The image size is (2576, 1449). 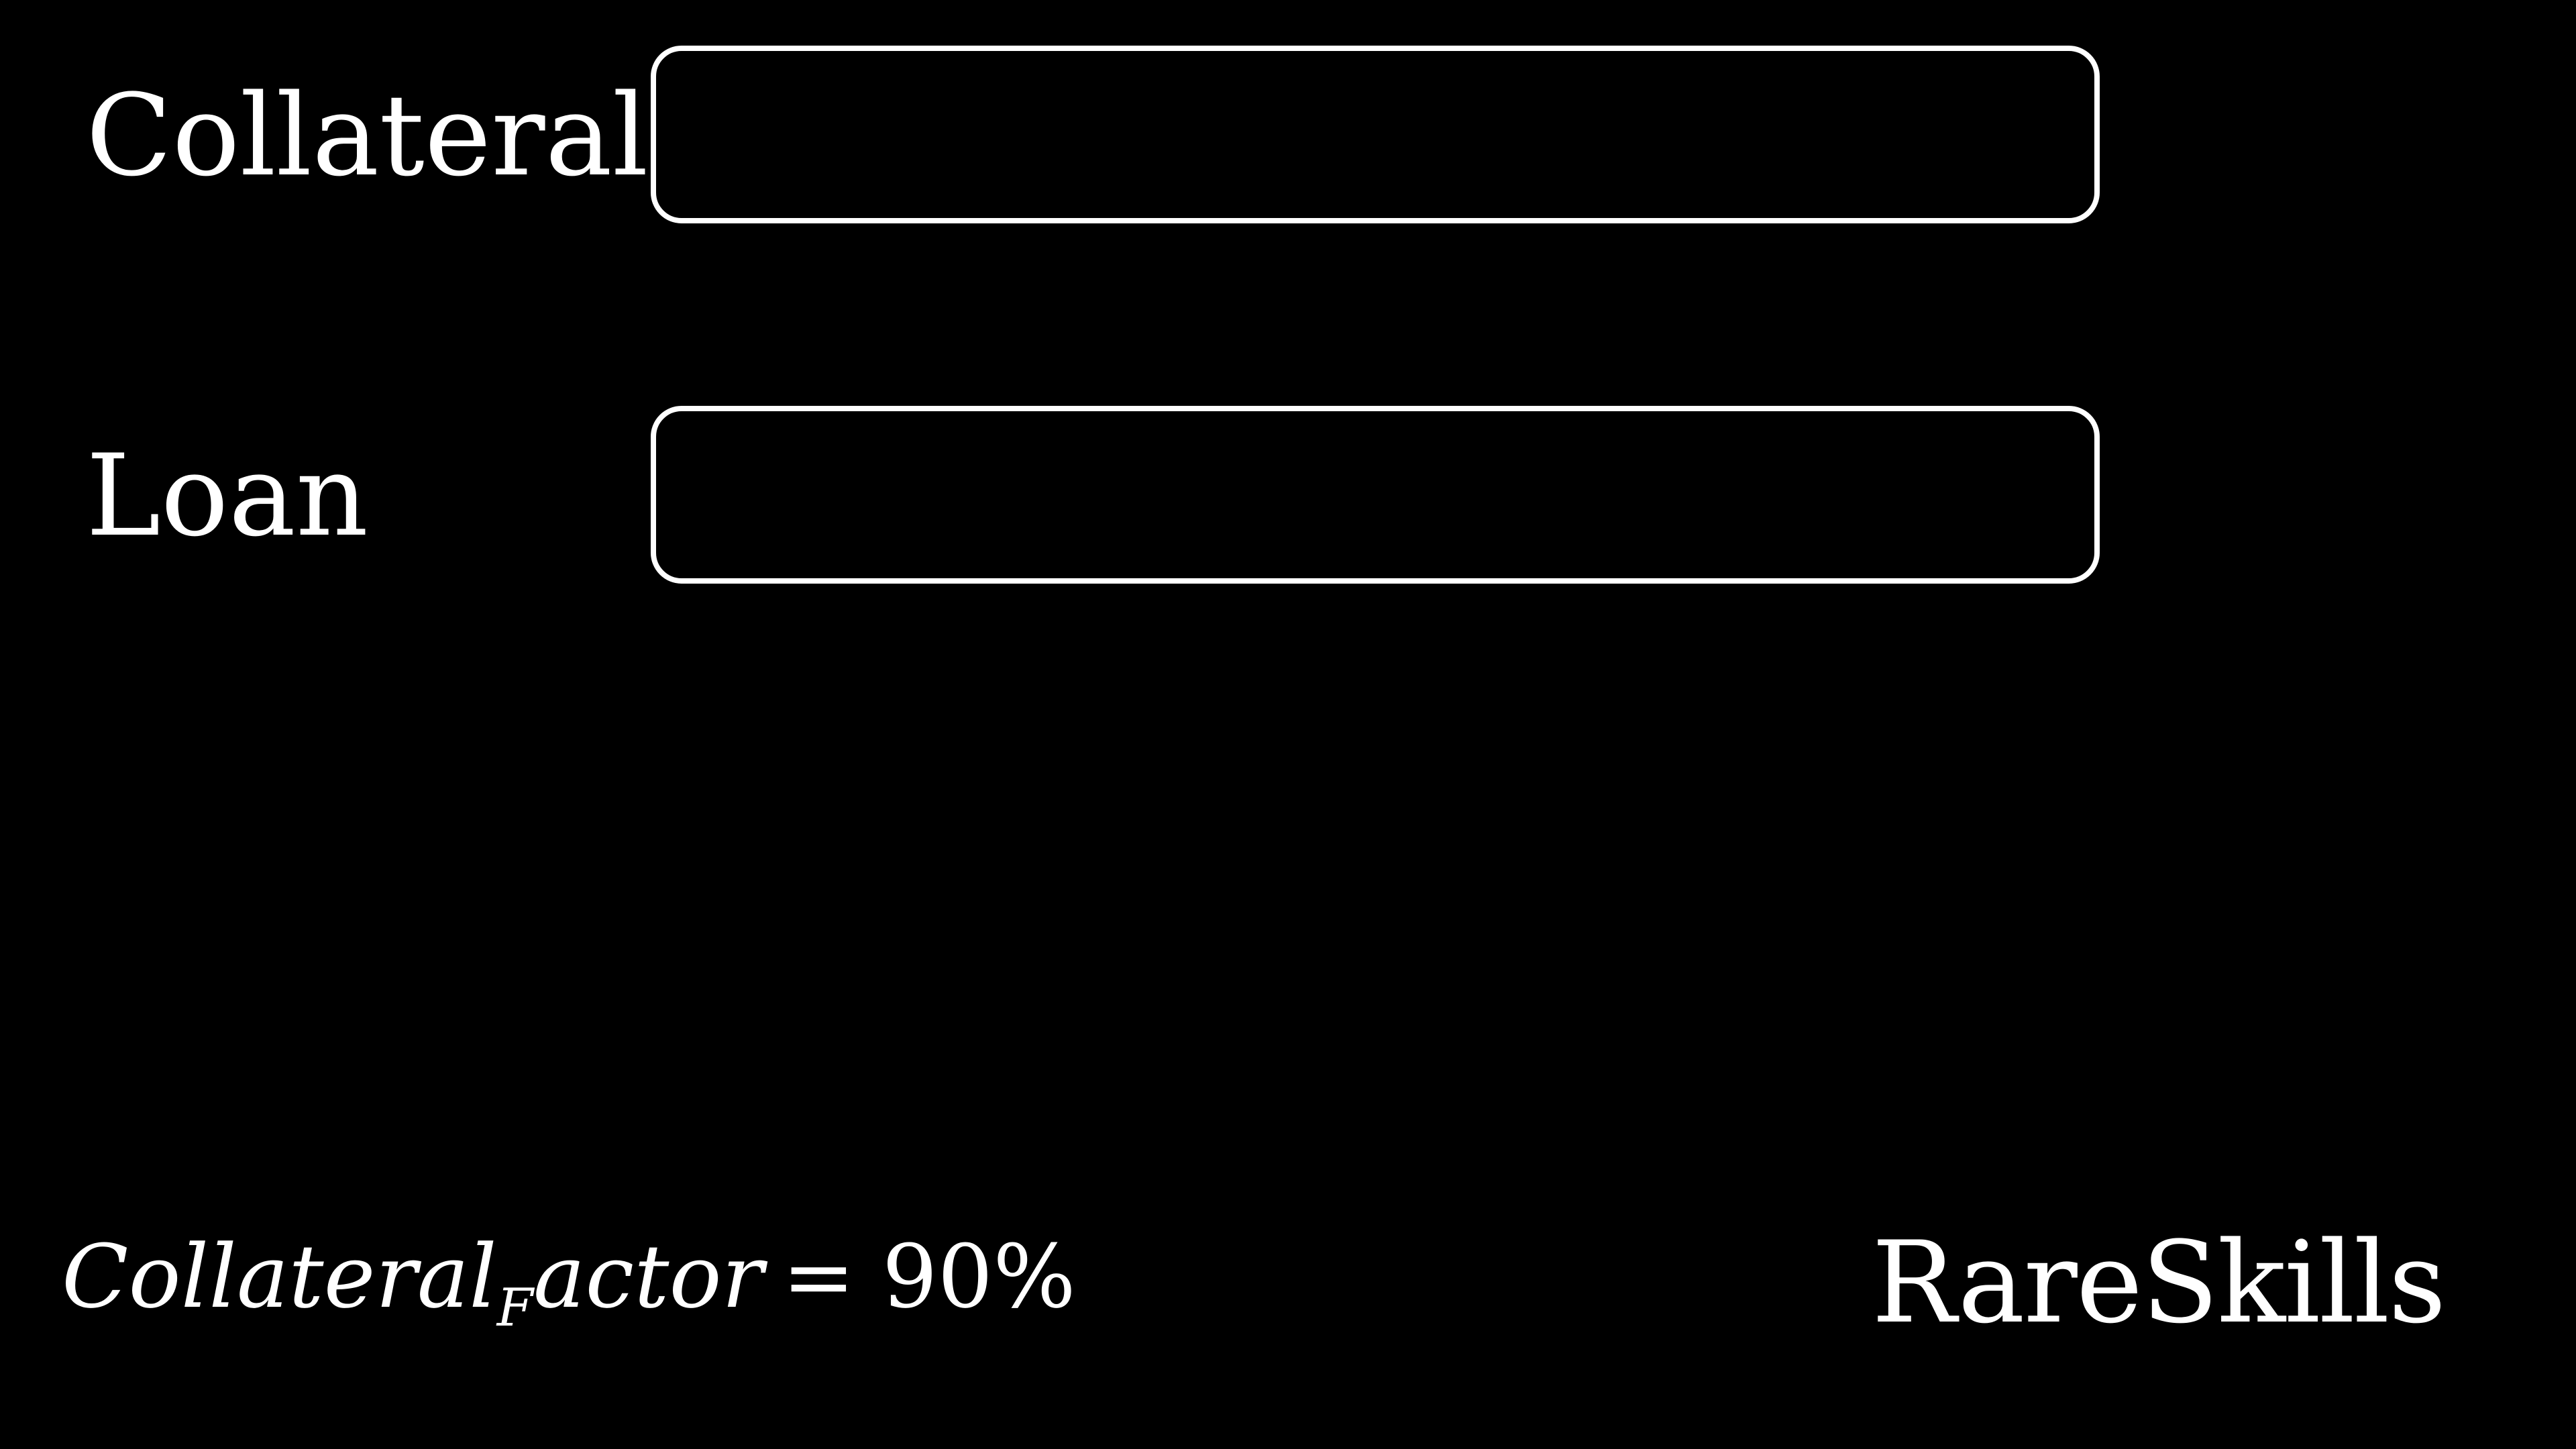 I want to click on collateral-factor-formula: CollateralFactor = 90%, so click(x=569, y=1283).